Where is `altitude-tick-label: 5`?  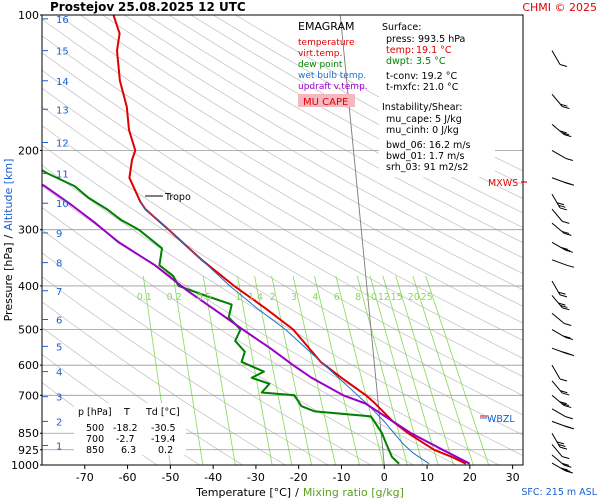
altitude-tick-label: 5 is located at coordinates (59, 347).